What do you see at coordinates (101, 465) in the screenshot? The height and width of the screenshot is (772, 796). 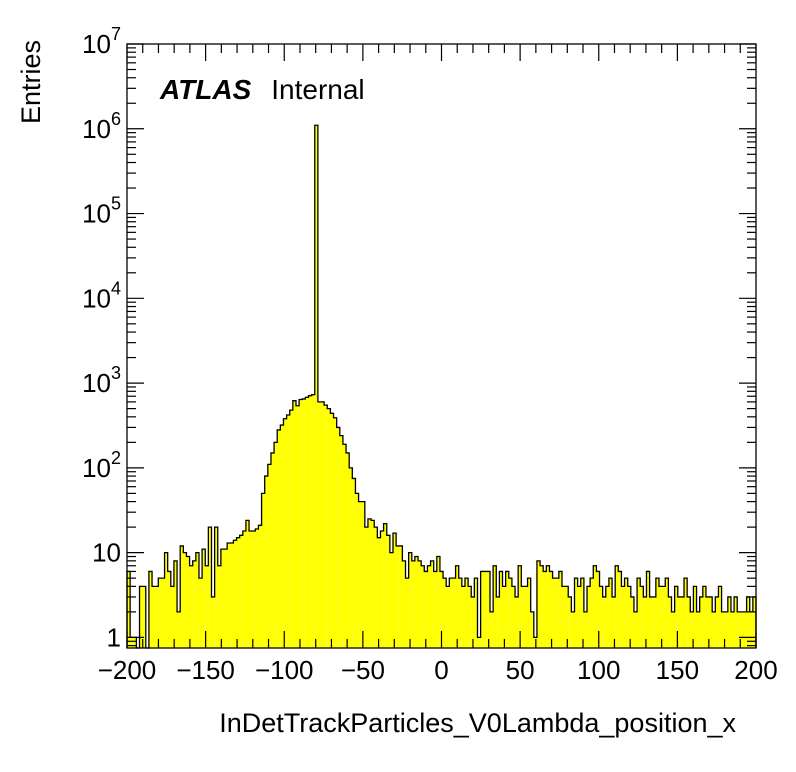 I see `y-tick-label: 10²` at bounding box center [101, 465].